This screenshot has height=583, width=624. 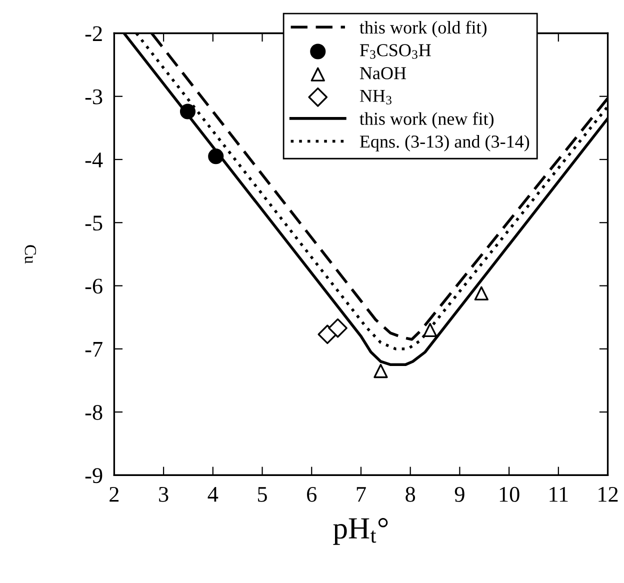 I want to click on x-tick-label: 11, so click(x=559, y=494).